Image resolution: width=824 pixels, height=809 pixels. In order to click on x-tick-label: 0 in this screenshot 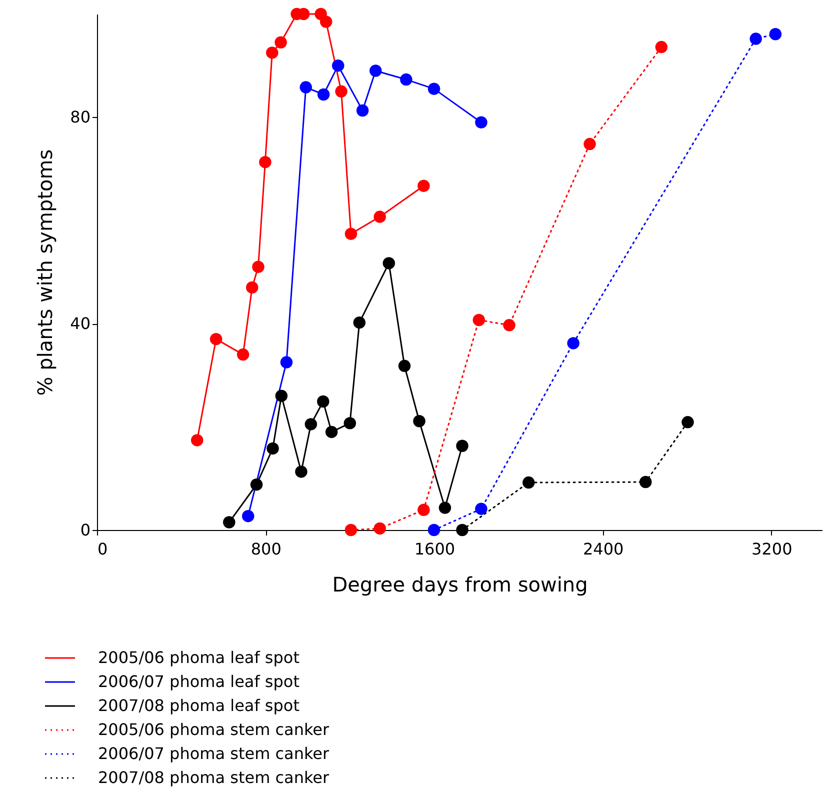, I will do `click(103, 549)`.